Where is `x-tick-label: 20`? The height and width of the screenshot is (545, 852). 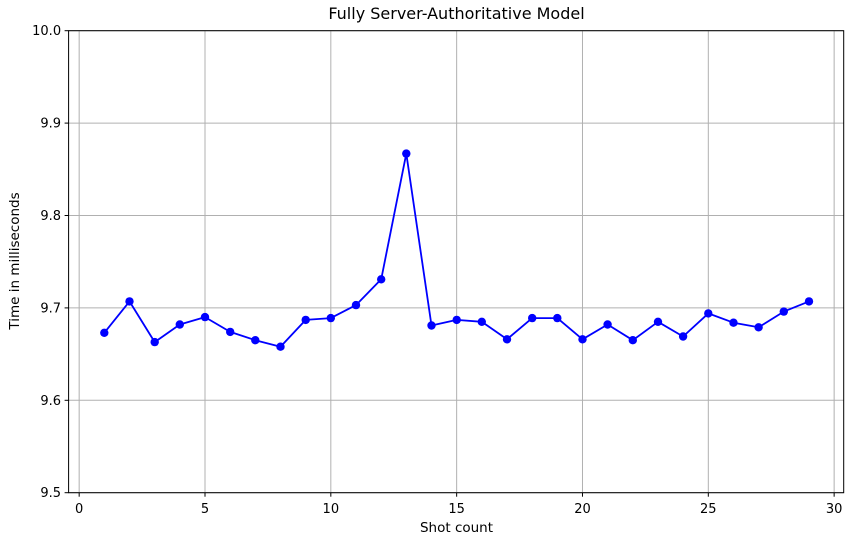
x-tick-label: 20 is located at coordinates (582, 509).